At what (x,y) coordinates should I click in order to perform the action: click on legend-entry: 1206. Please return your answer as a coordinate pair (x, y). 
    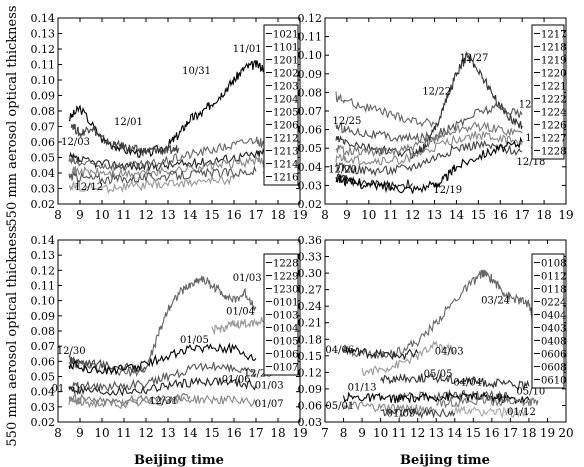
    Looking at the image, I should click on (285, 126).